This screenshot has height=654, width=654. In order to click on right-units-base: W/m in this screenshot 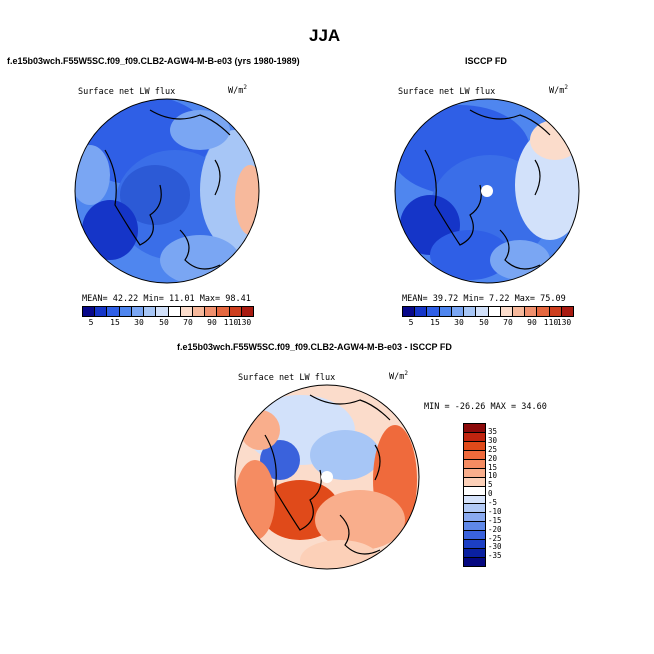, I will do `click(557, 90)`.